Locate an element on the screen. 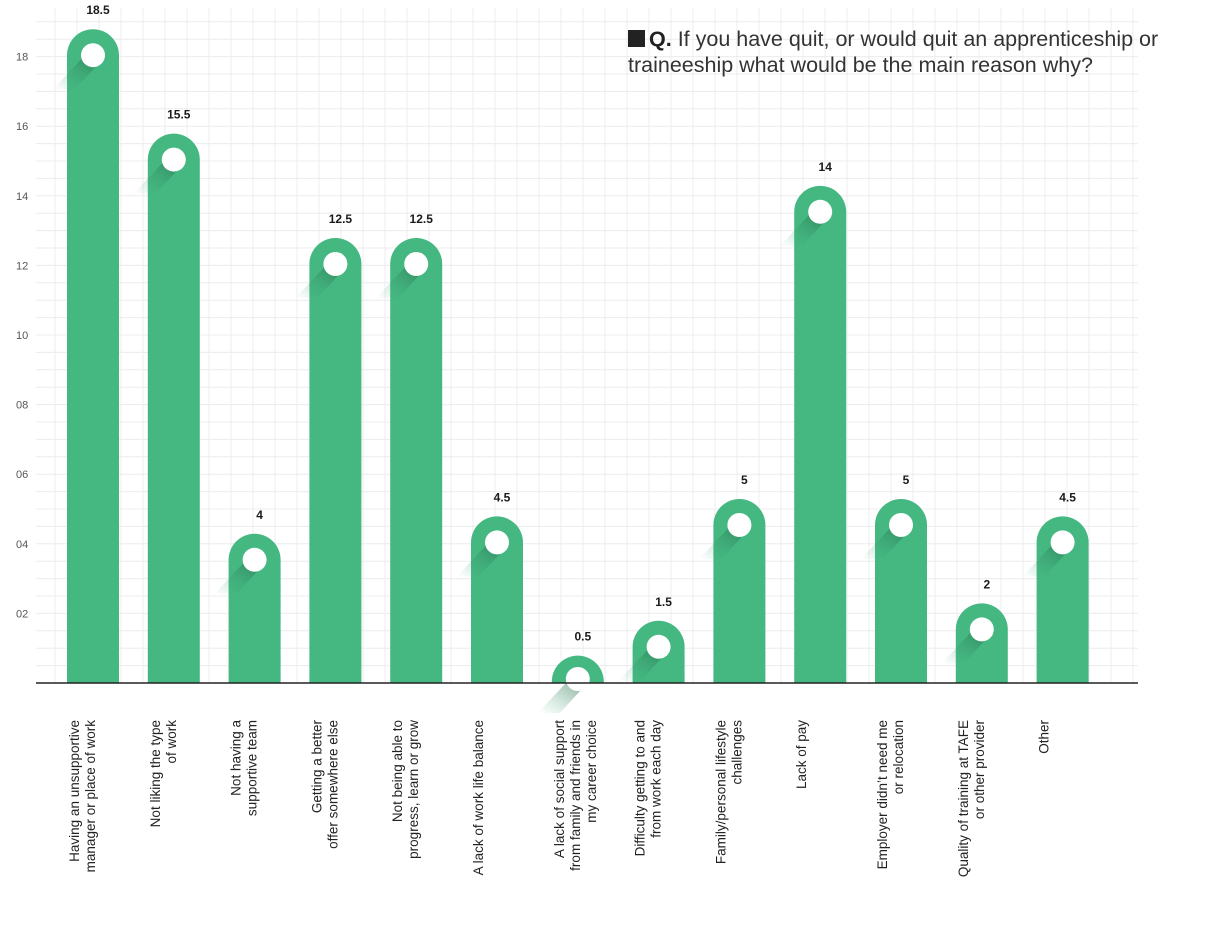 The height and width of the screenshot is (925, 1232). category-label: Getting a betteroffer somewhere else is located at coordinates (324, 784).